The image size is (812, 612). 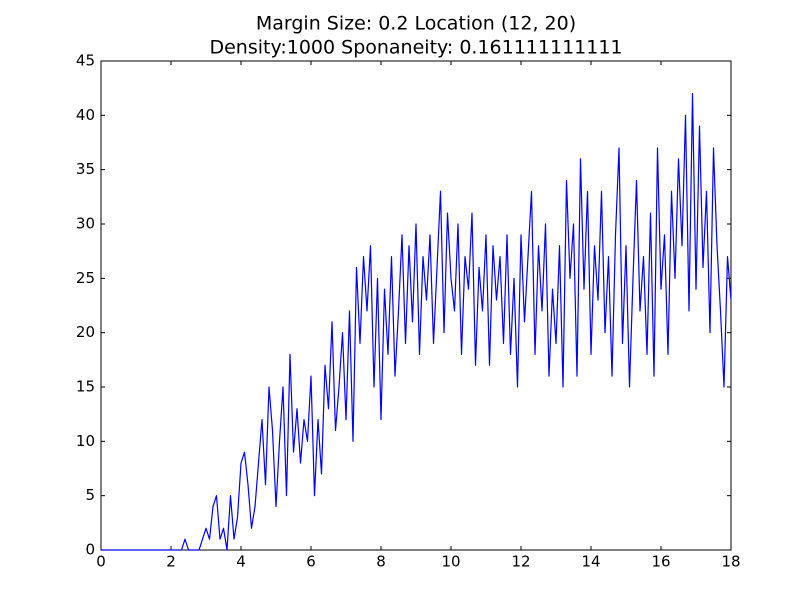 What do you see at coordinates (85, 332) in the screenshot?
I see `y-tick-label: 20` at bounding box center [85, 332].